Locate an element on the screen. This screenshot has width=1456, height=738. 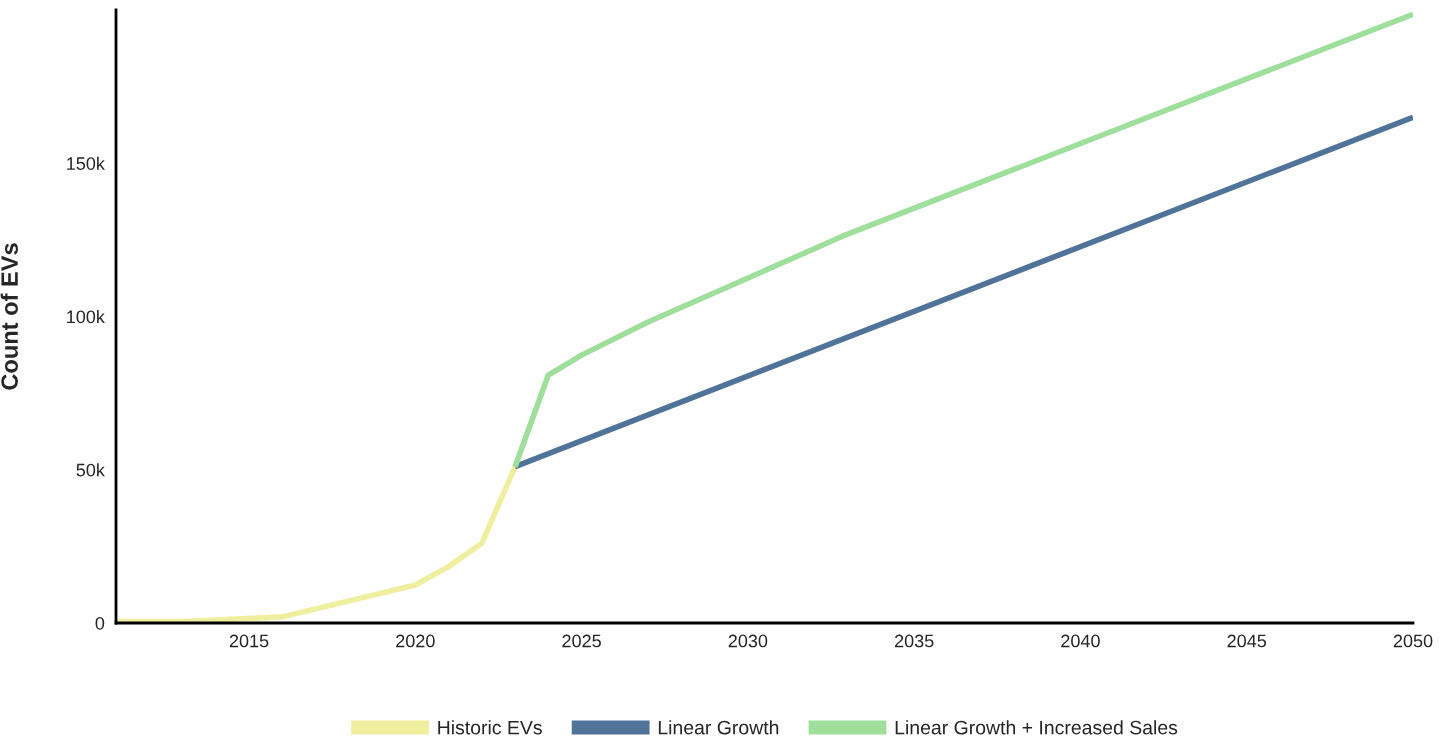
x-tick-label: 2025 is located at coordinates (581, 641).